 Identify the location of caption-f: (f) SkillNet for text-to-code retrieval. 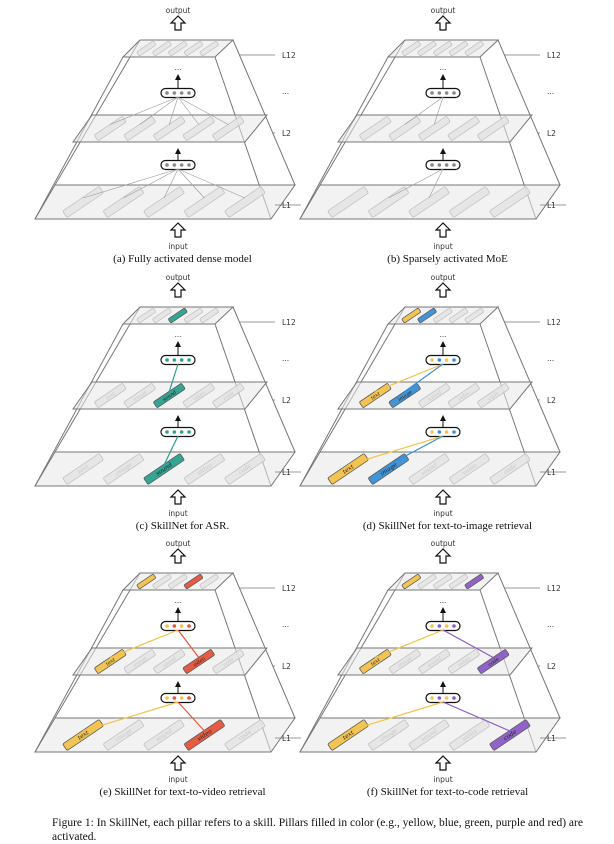
(447, 792).